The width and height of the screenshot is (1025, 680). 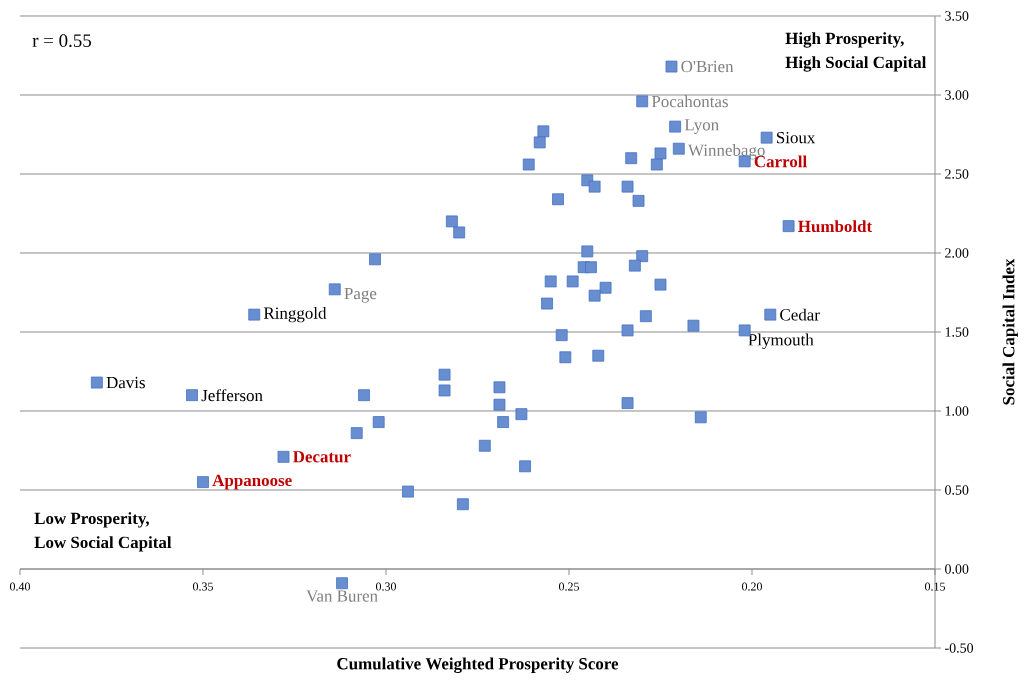 I want to click on y-axis-title: Social Capital Index, so click(x=1010, y=331).